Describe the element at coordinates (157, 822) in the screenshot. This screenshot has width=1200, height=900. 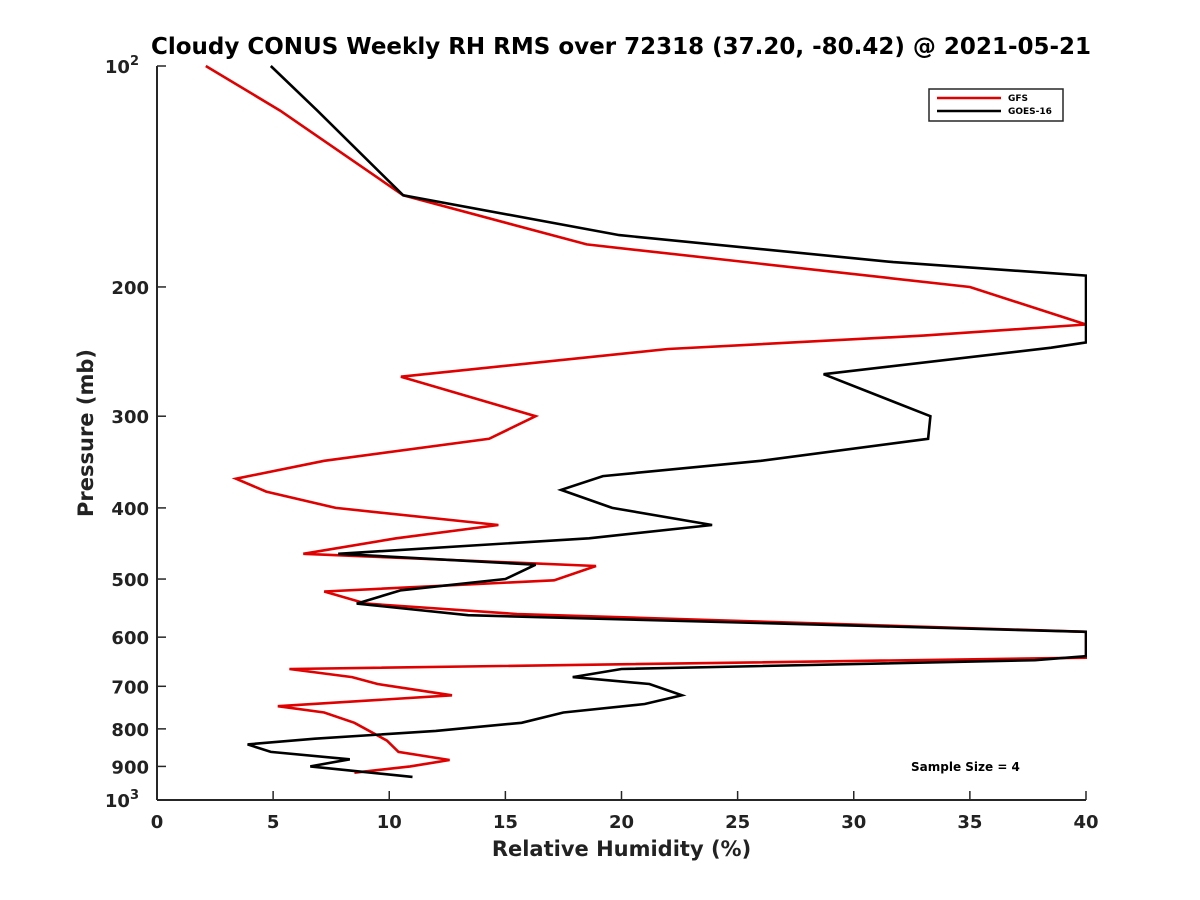
I see `x-tick-label: 0` at that location.